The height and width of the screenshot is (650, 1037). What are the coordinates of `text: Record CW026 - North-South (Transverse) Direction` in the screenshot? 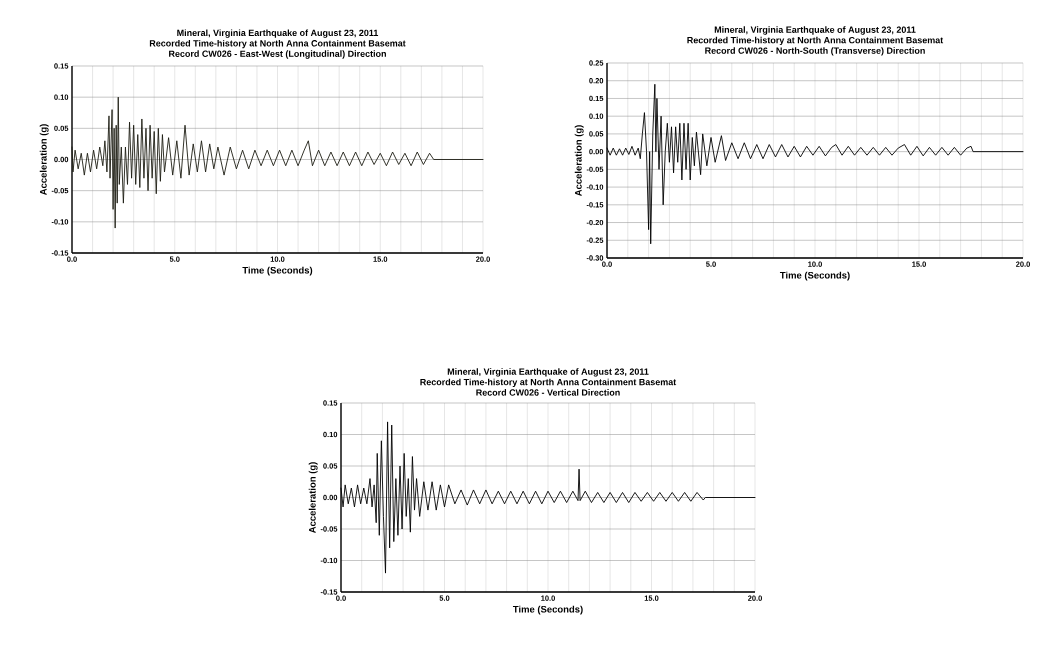 It's located at (815, 51).